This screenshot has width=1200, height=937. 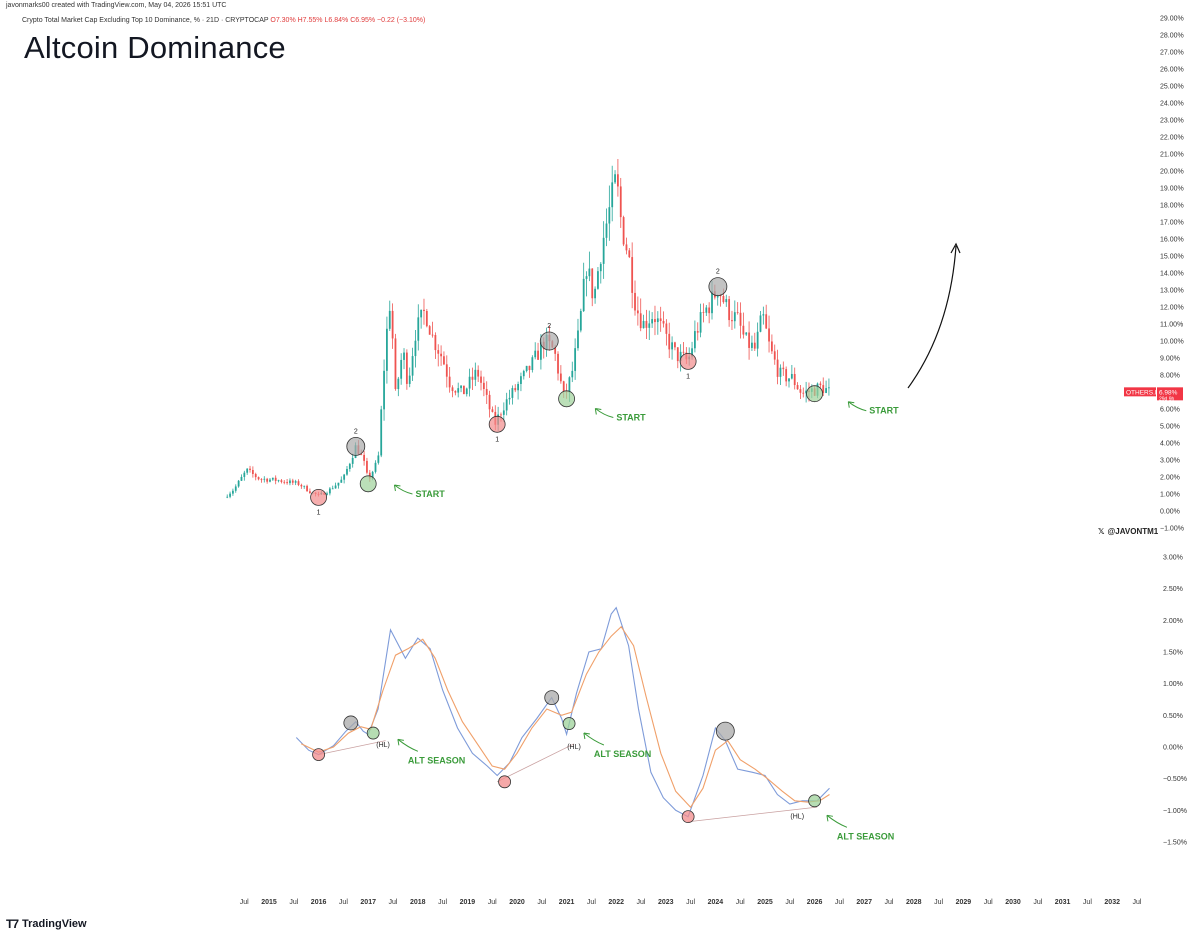 What do you see at coordinates (1143, 392) in the screenshot?
I see `price-tag-symbol: OTHERS.D` at bounding box center [1143, 392].